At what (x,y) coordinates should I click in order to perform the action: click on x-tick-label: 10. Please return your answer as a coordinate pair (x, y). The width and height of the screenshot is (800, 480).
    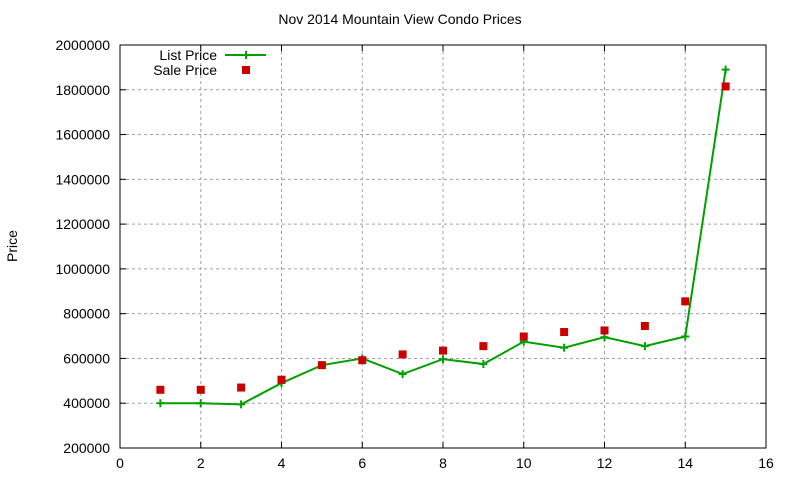
    Looking at the image, I should click on (524, 463).